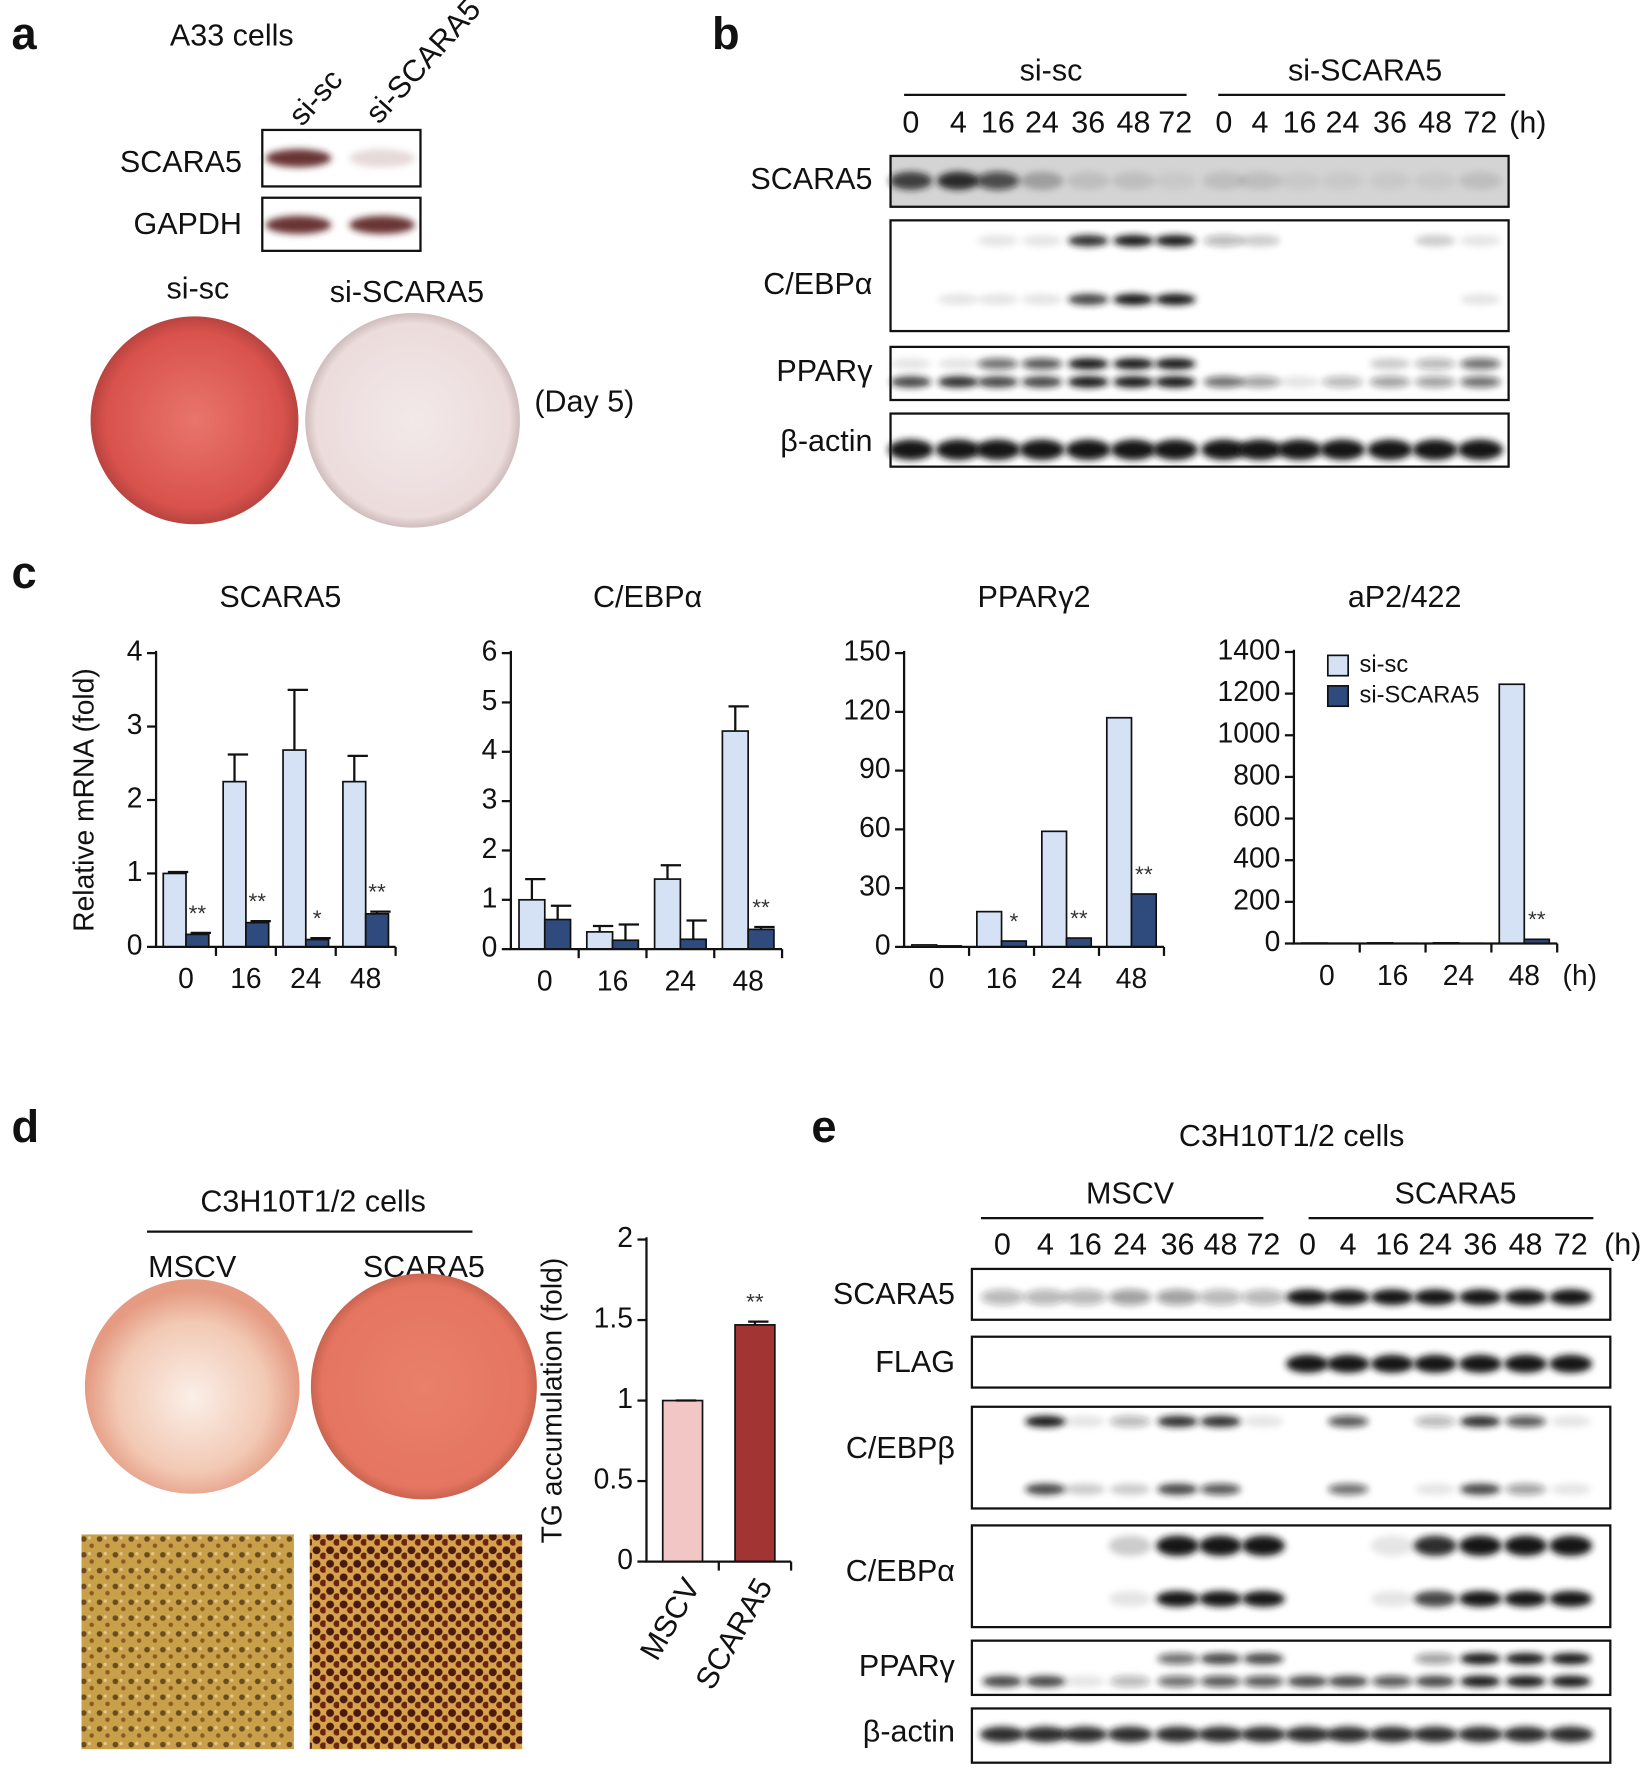  Describe the element at coordinates (646, 800) in the screenshot. I see `axis` at that location.